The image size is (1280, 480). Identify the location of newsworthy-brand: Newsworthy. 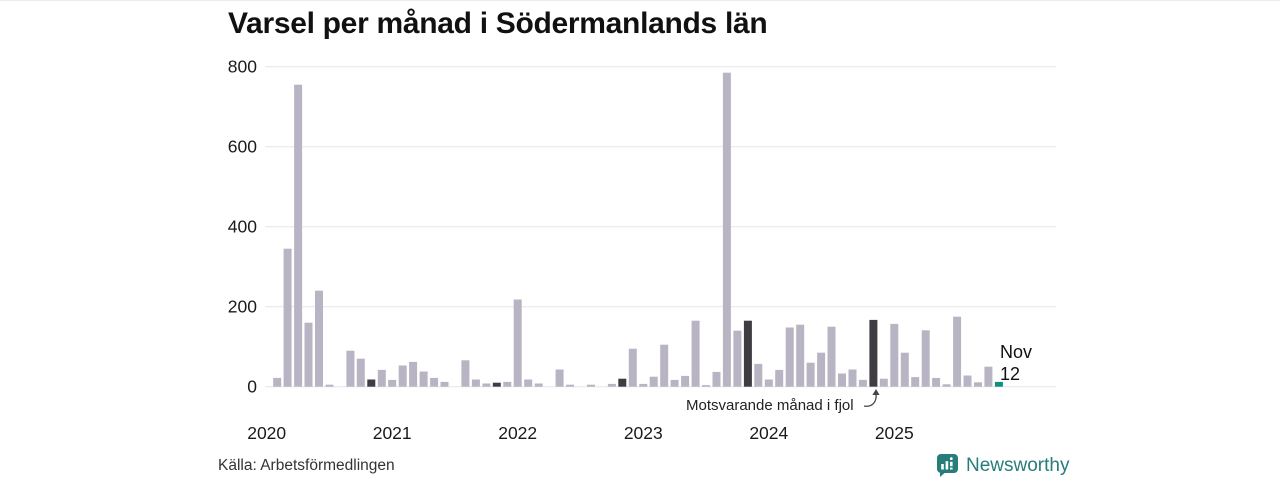
(1002, 465).